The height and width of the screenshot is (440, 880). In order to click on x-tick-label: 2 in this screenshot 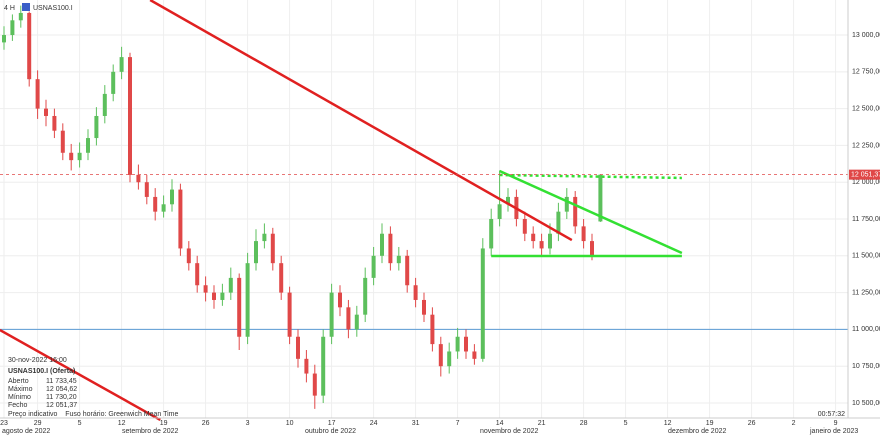, I will do `click(794, 423)`.